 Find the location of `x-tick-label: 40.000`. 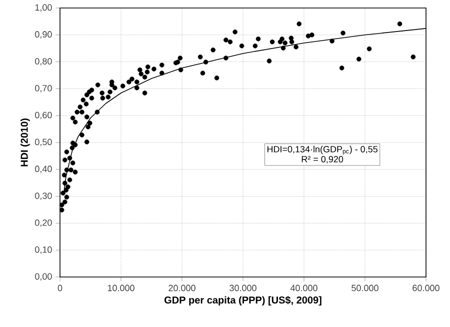

x-tick-label: 40.000 is located at coordinates (304, 288).